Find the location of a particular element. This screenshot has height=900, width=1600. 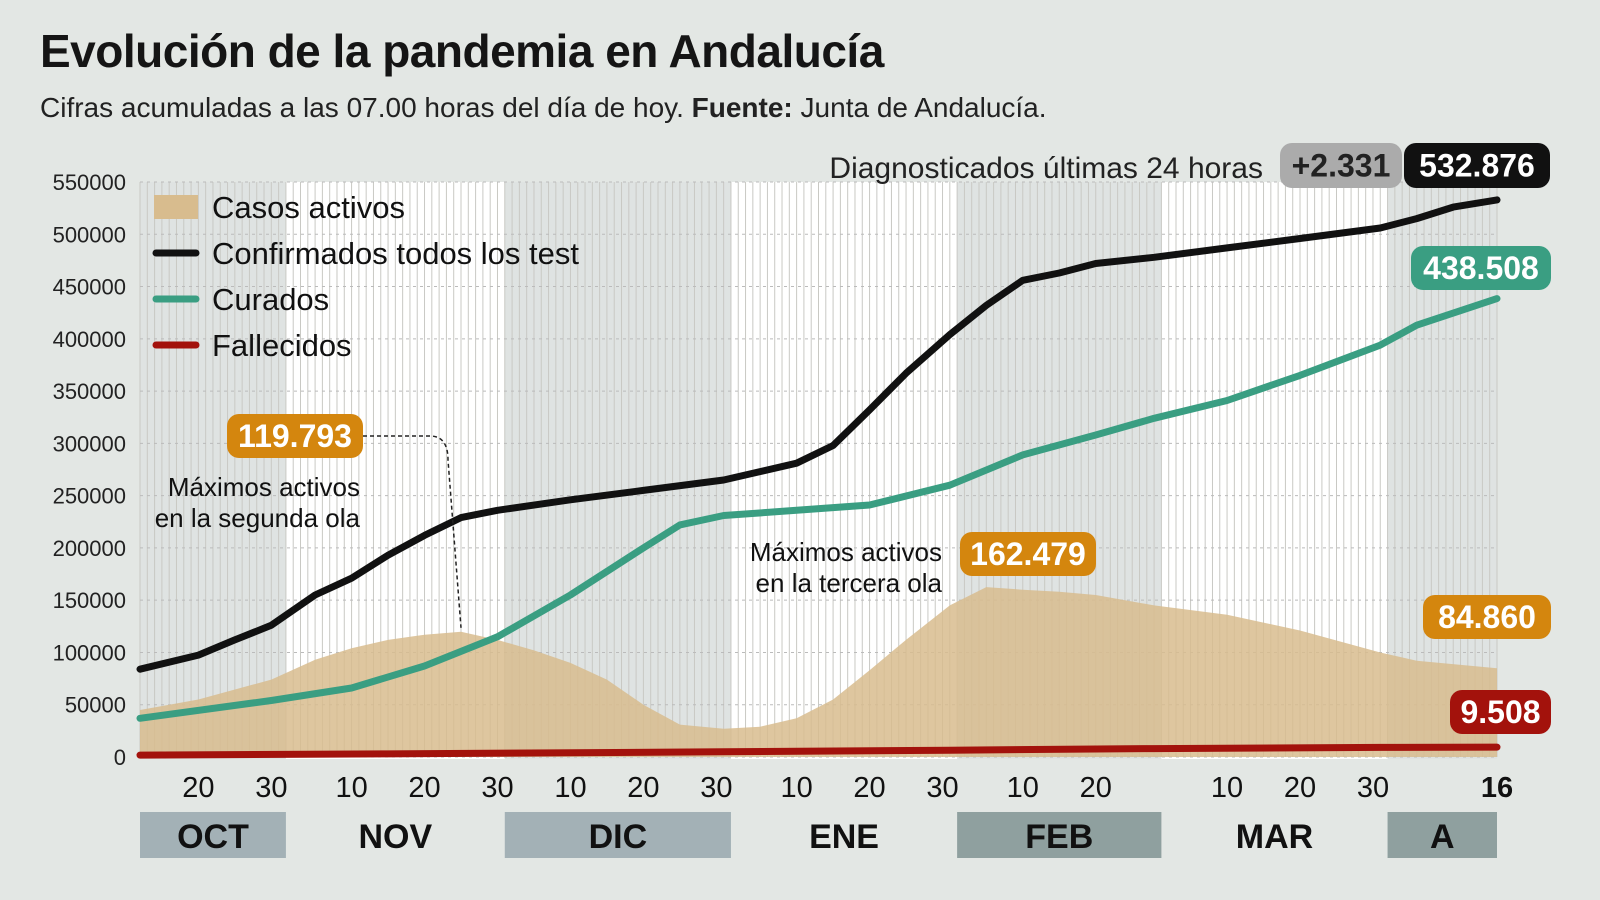

peak3-value: 162.479 is located at coordinates (1028, 554).